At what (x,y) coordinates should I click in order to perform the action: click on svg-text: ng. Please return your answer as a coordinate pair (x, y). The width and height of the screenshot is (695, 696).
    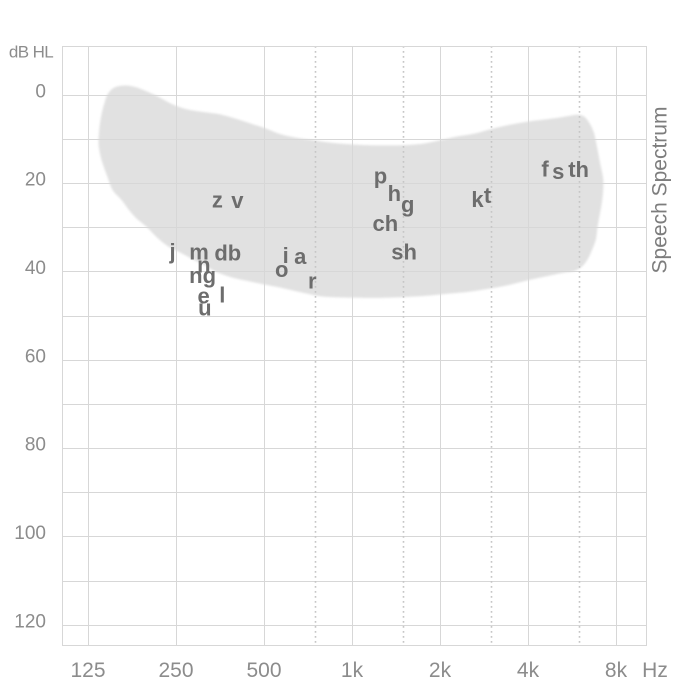
    Looking at the image, I should click on (202, 275).